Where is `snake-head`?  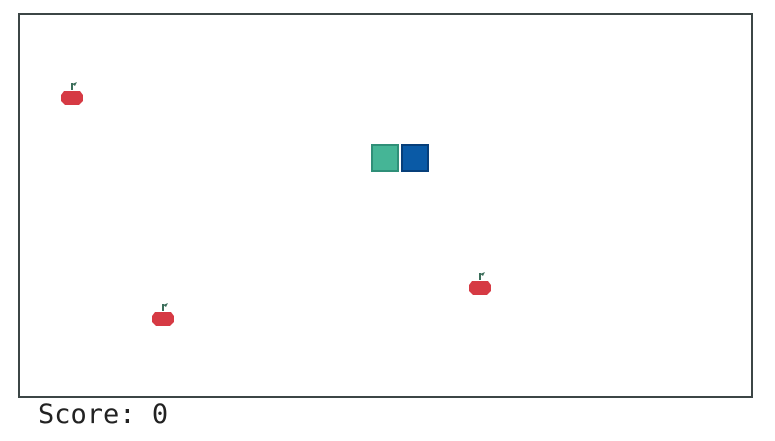
snake-head is located at coordinates (415, 158).